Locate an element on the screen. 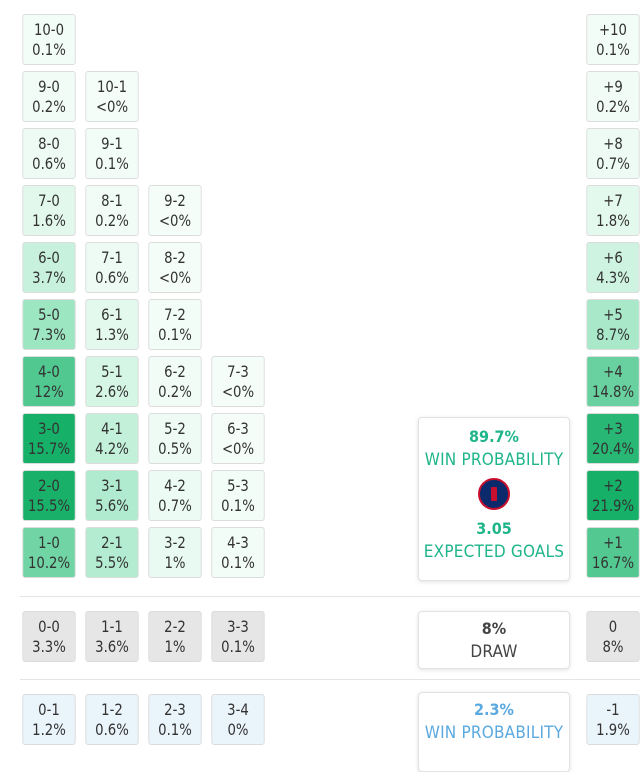  scoreline-cell: 6-1 1.3% is located at coordinates (112, 324).